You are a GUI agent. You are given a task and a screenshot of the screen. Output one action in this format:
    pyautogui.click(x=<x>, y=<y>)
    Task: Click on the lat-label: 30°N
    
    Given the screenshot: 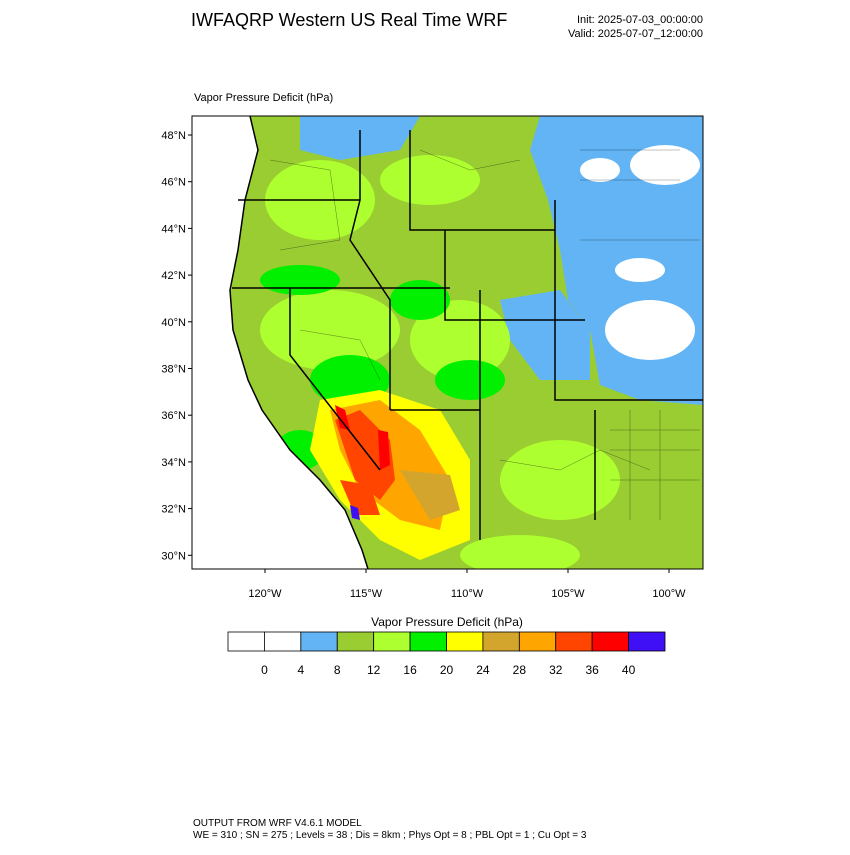 What is the action you would take?
    pyautogui.click(x=173, y=556)
    